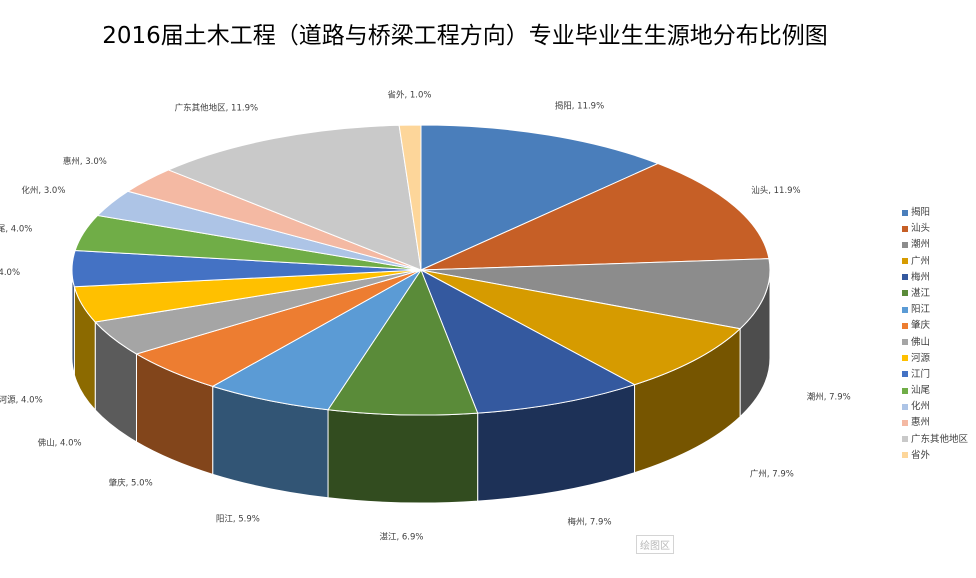 Image resolution: width=976 pixels, height=578 pixels. I want to click on data-label-阳江: 阳江, 5.9%, so click(238, 519).